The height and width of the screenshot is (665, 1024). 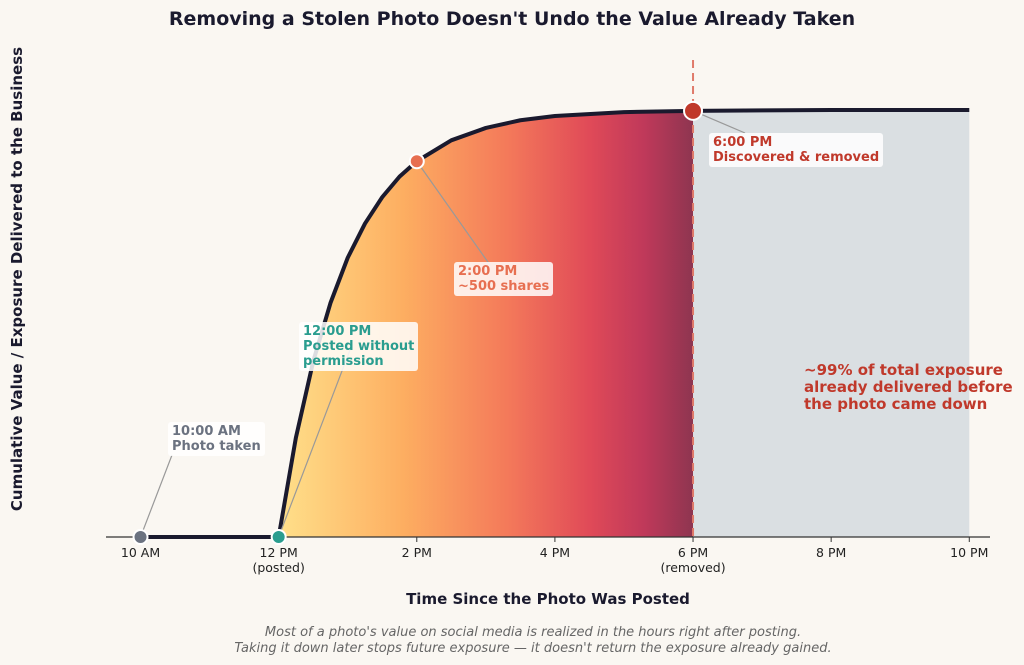 What do you see at coordinates (555, 552) in the screenshot?
I see `x-tick-label: 4 PM` at bounding box center [555, 552].